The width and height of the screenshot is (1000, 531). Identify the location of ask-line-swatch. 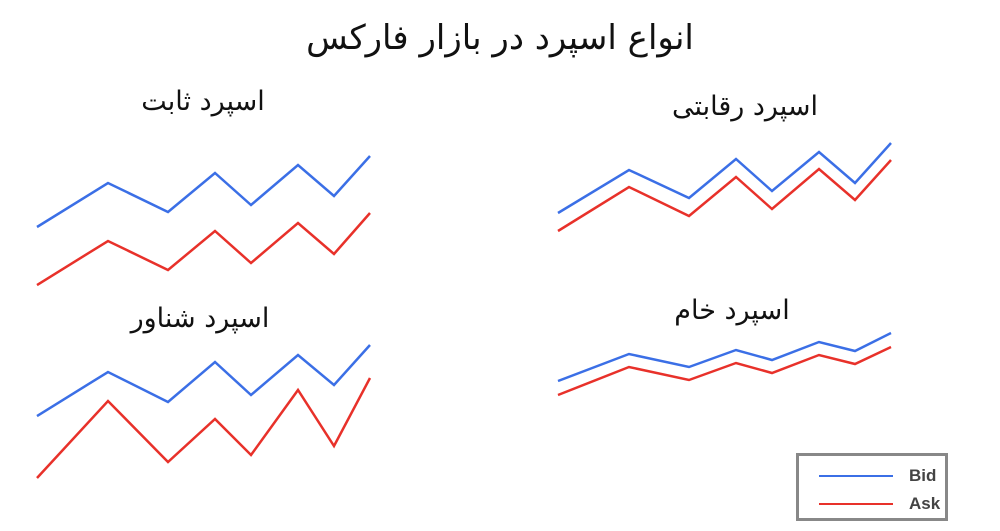
(856, 504).